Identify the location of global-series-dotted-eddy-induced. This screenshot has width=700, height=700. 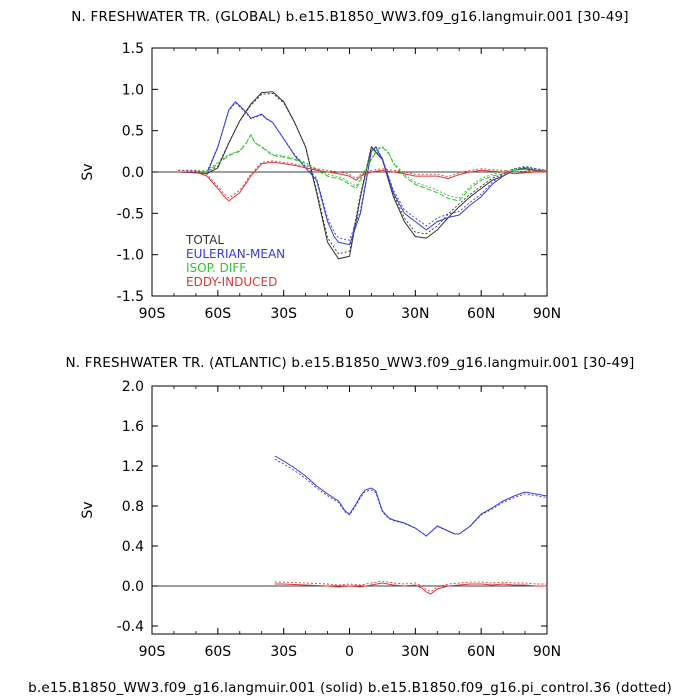
(362, 179).